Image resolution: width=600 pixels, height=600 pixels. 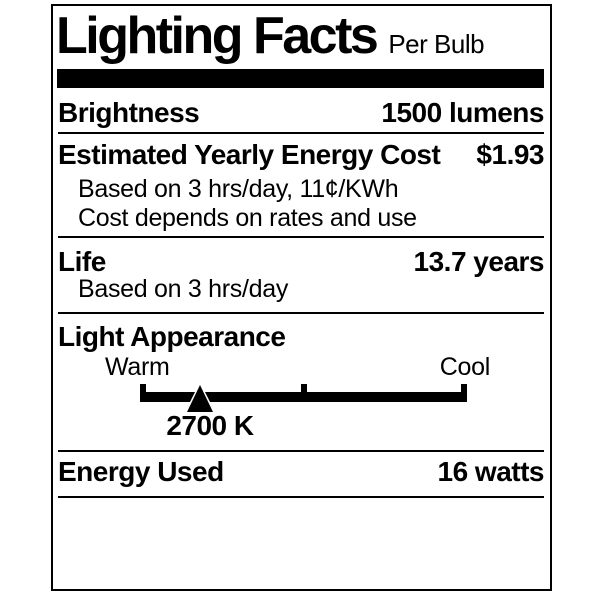 I want to click on color-temp-value: 2700 K, so click(x=210, y=425).